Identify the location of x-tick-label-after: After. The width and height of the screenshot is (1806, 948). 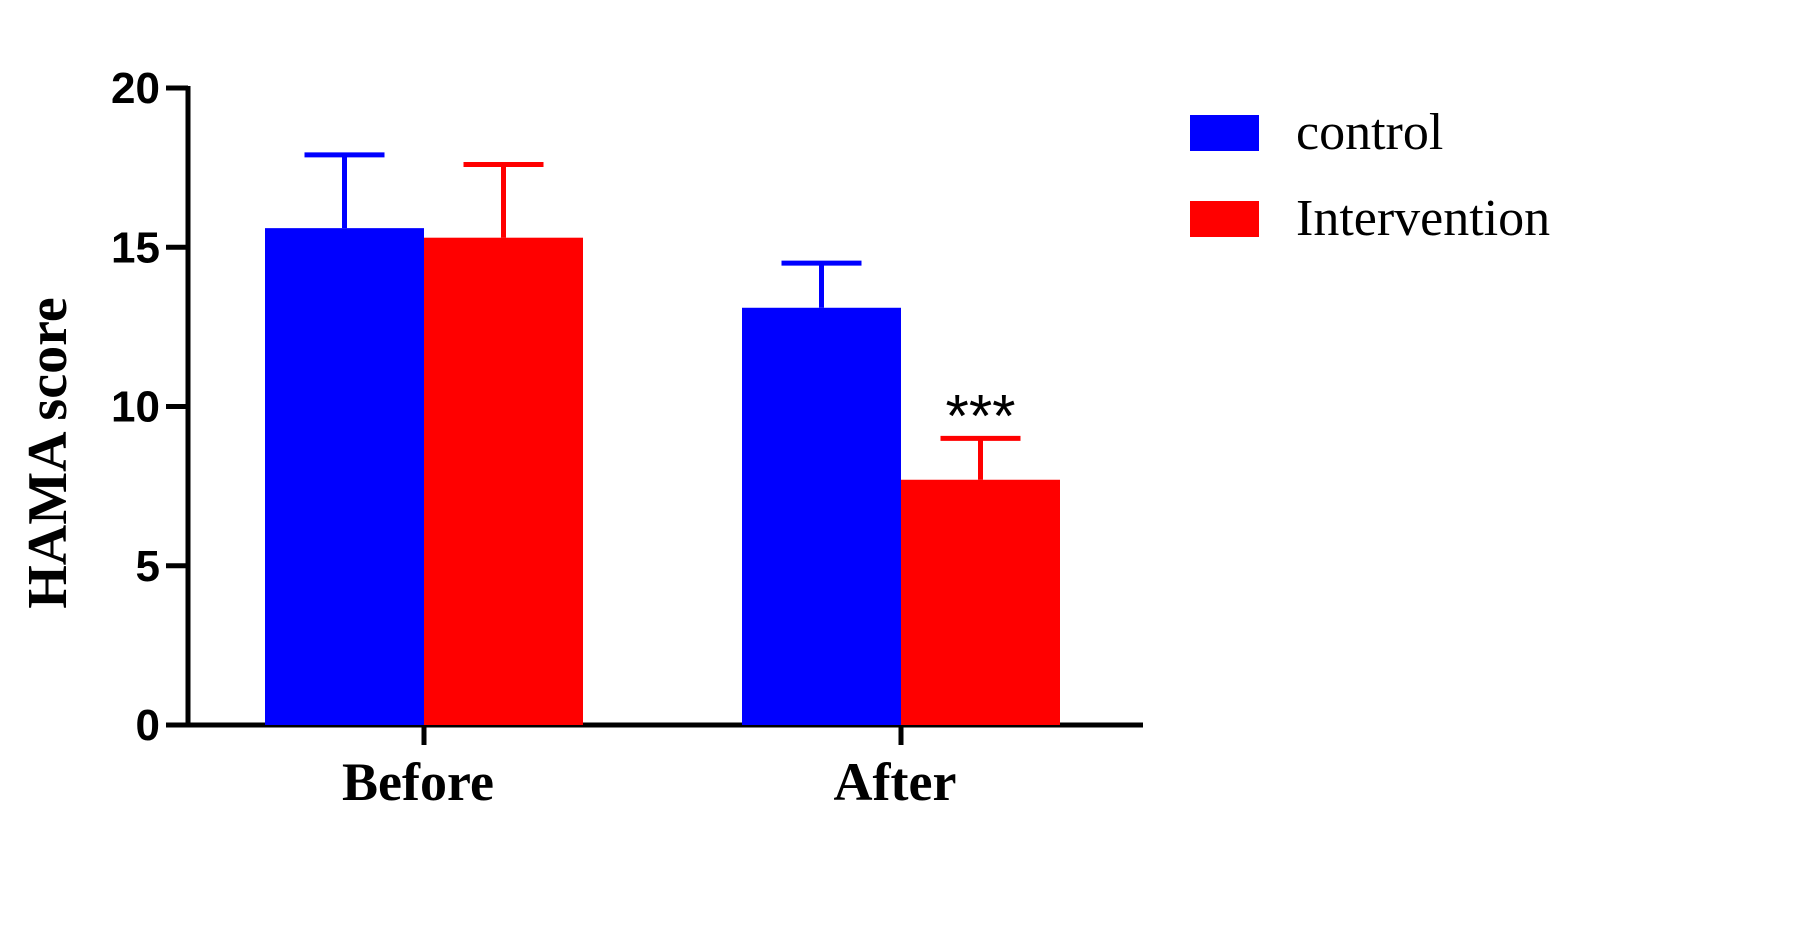
(895, 782).